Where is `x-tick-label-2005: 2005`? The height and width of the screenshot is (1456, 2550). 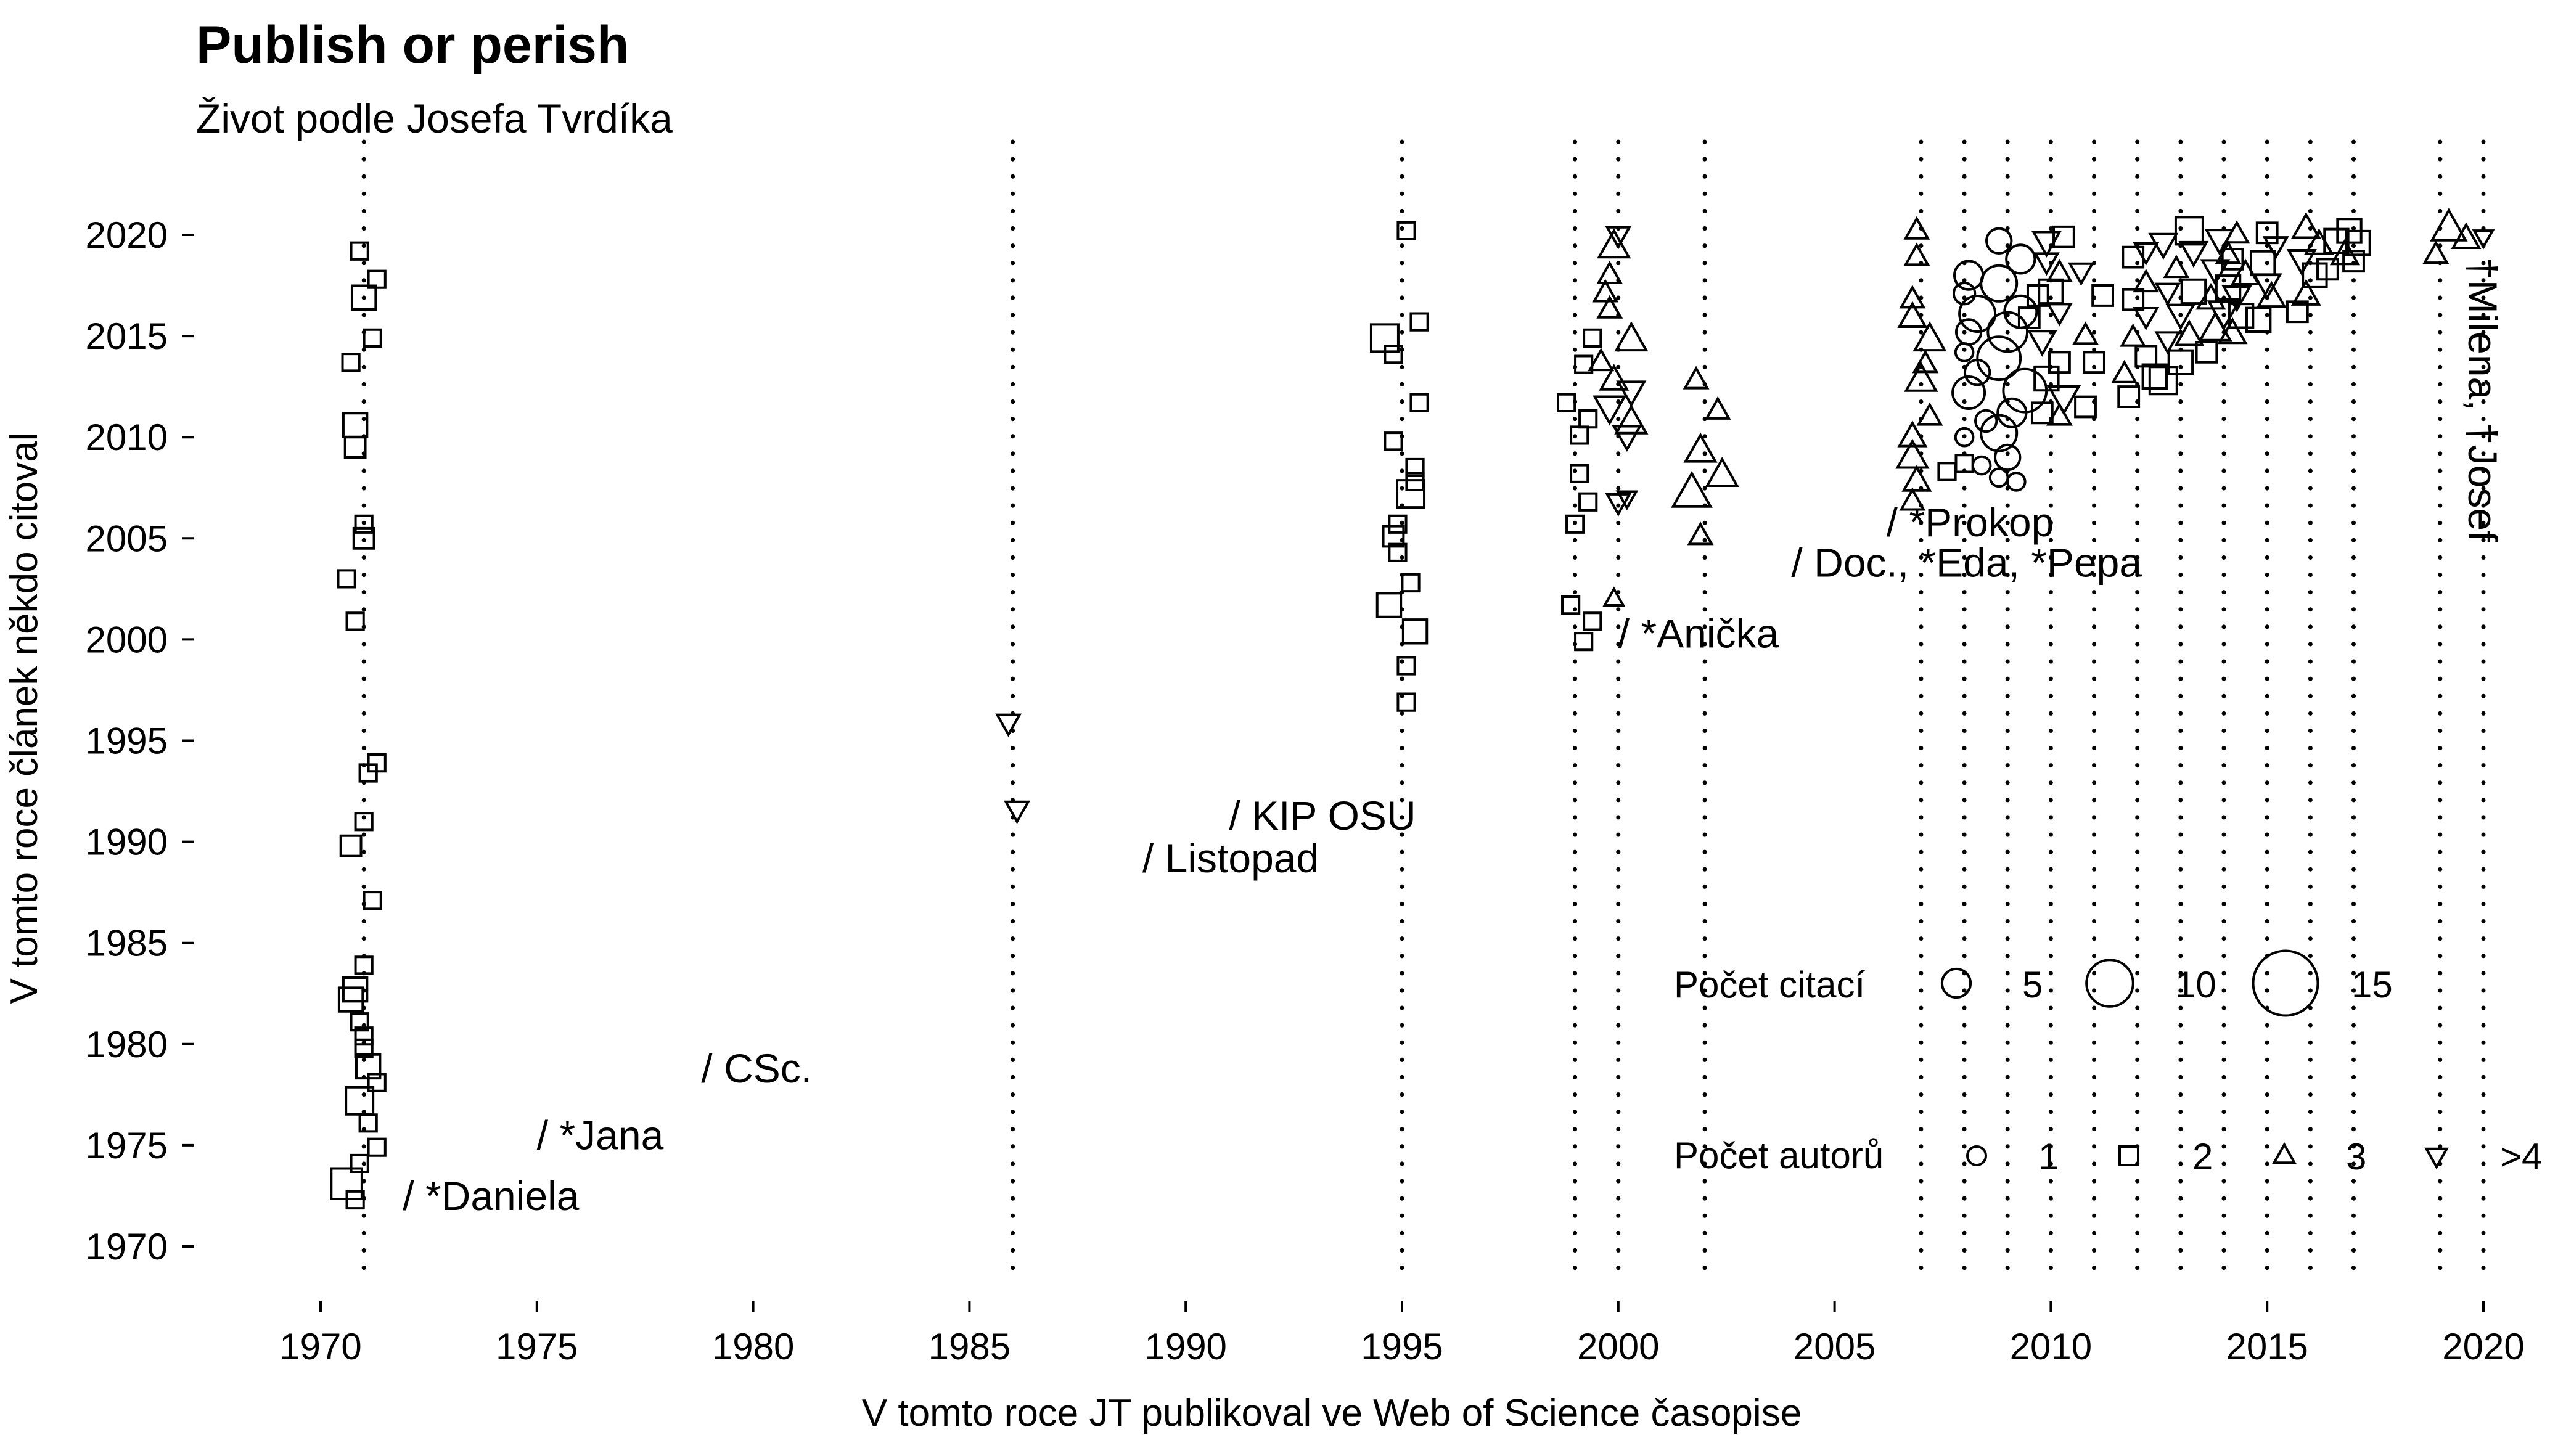 x-tick-label-2005: 2005 is located at coordinates (1835, 1347).